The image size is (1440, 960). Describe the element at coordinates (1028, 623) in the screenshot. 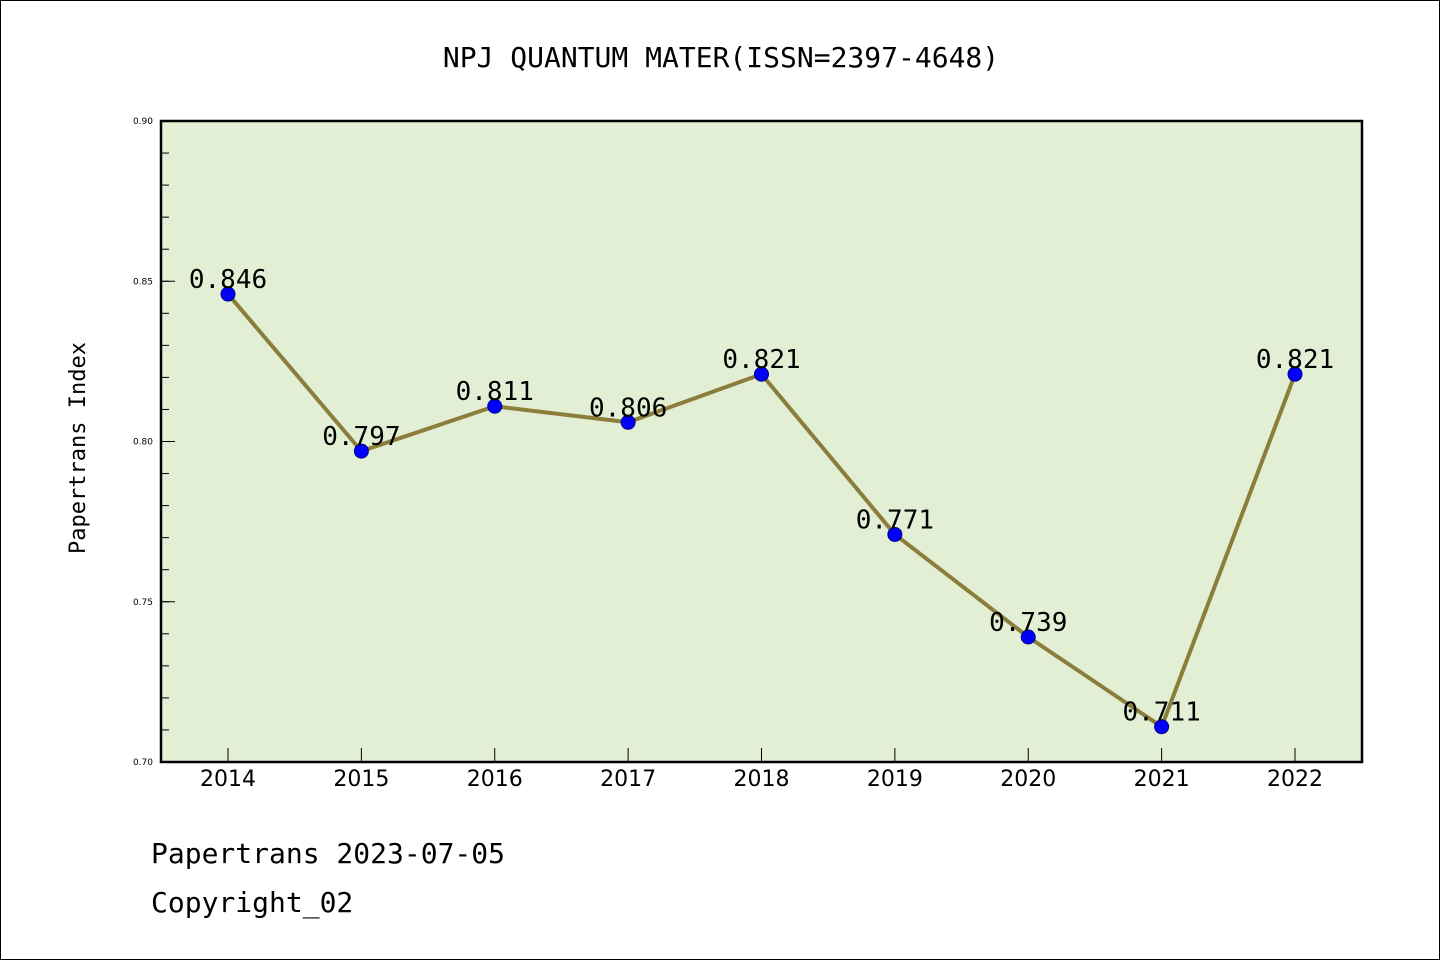

I see `data-point-label: 0.739` at that location.